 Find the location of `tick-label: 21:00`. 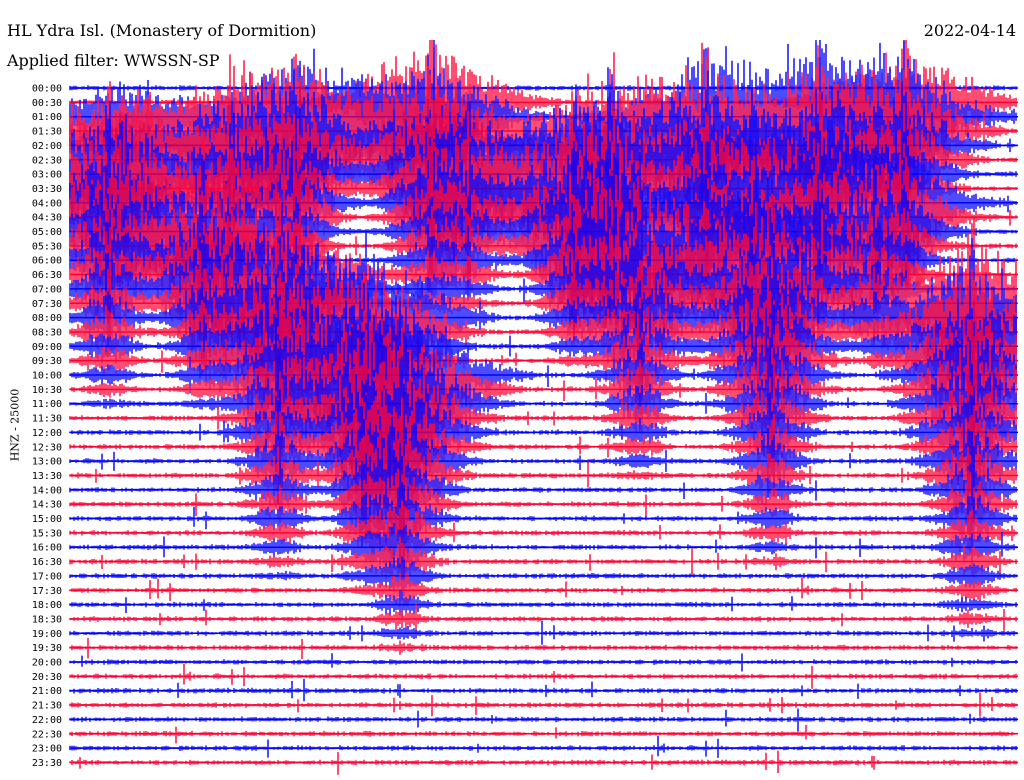

tick-label: 21:00 is located at coordinates (47, 691).